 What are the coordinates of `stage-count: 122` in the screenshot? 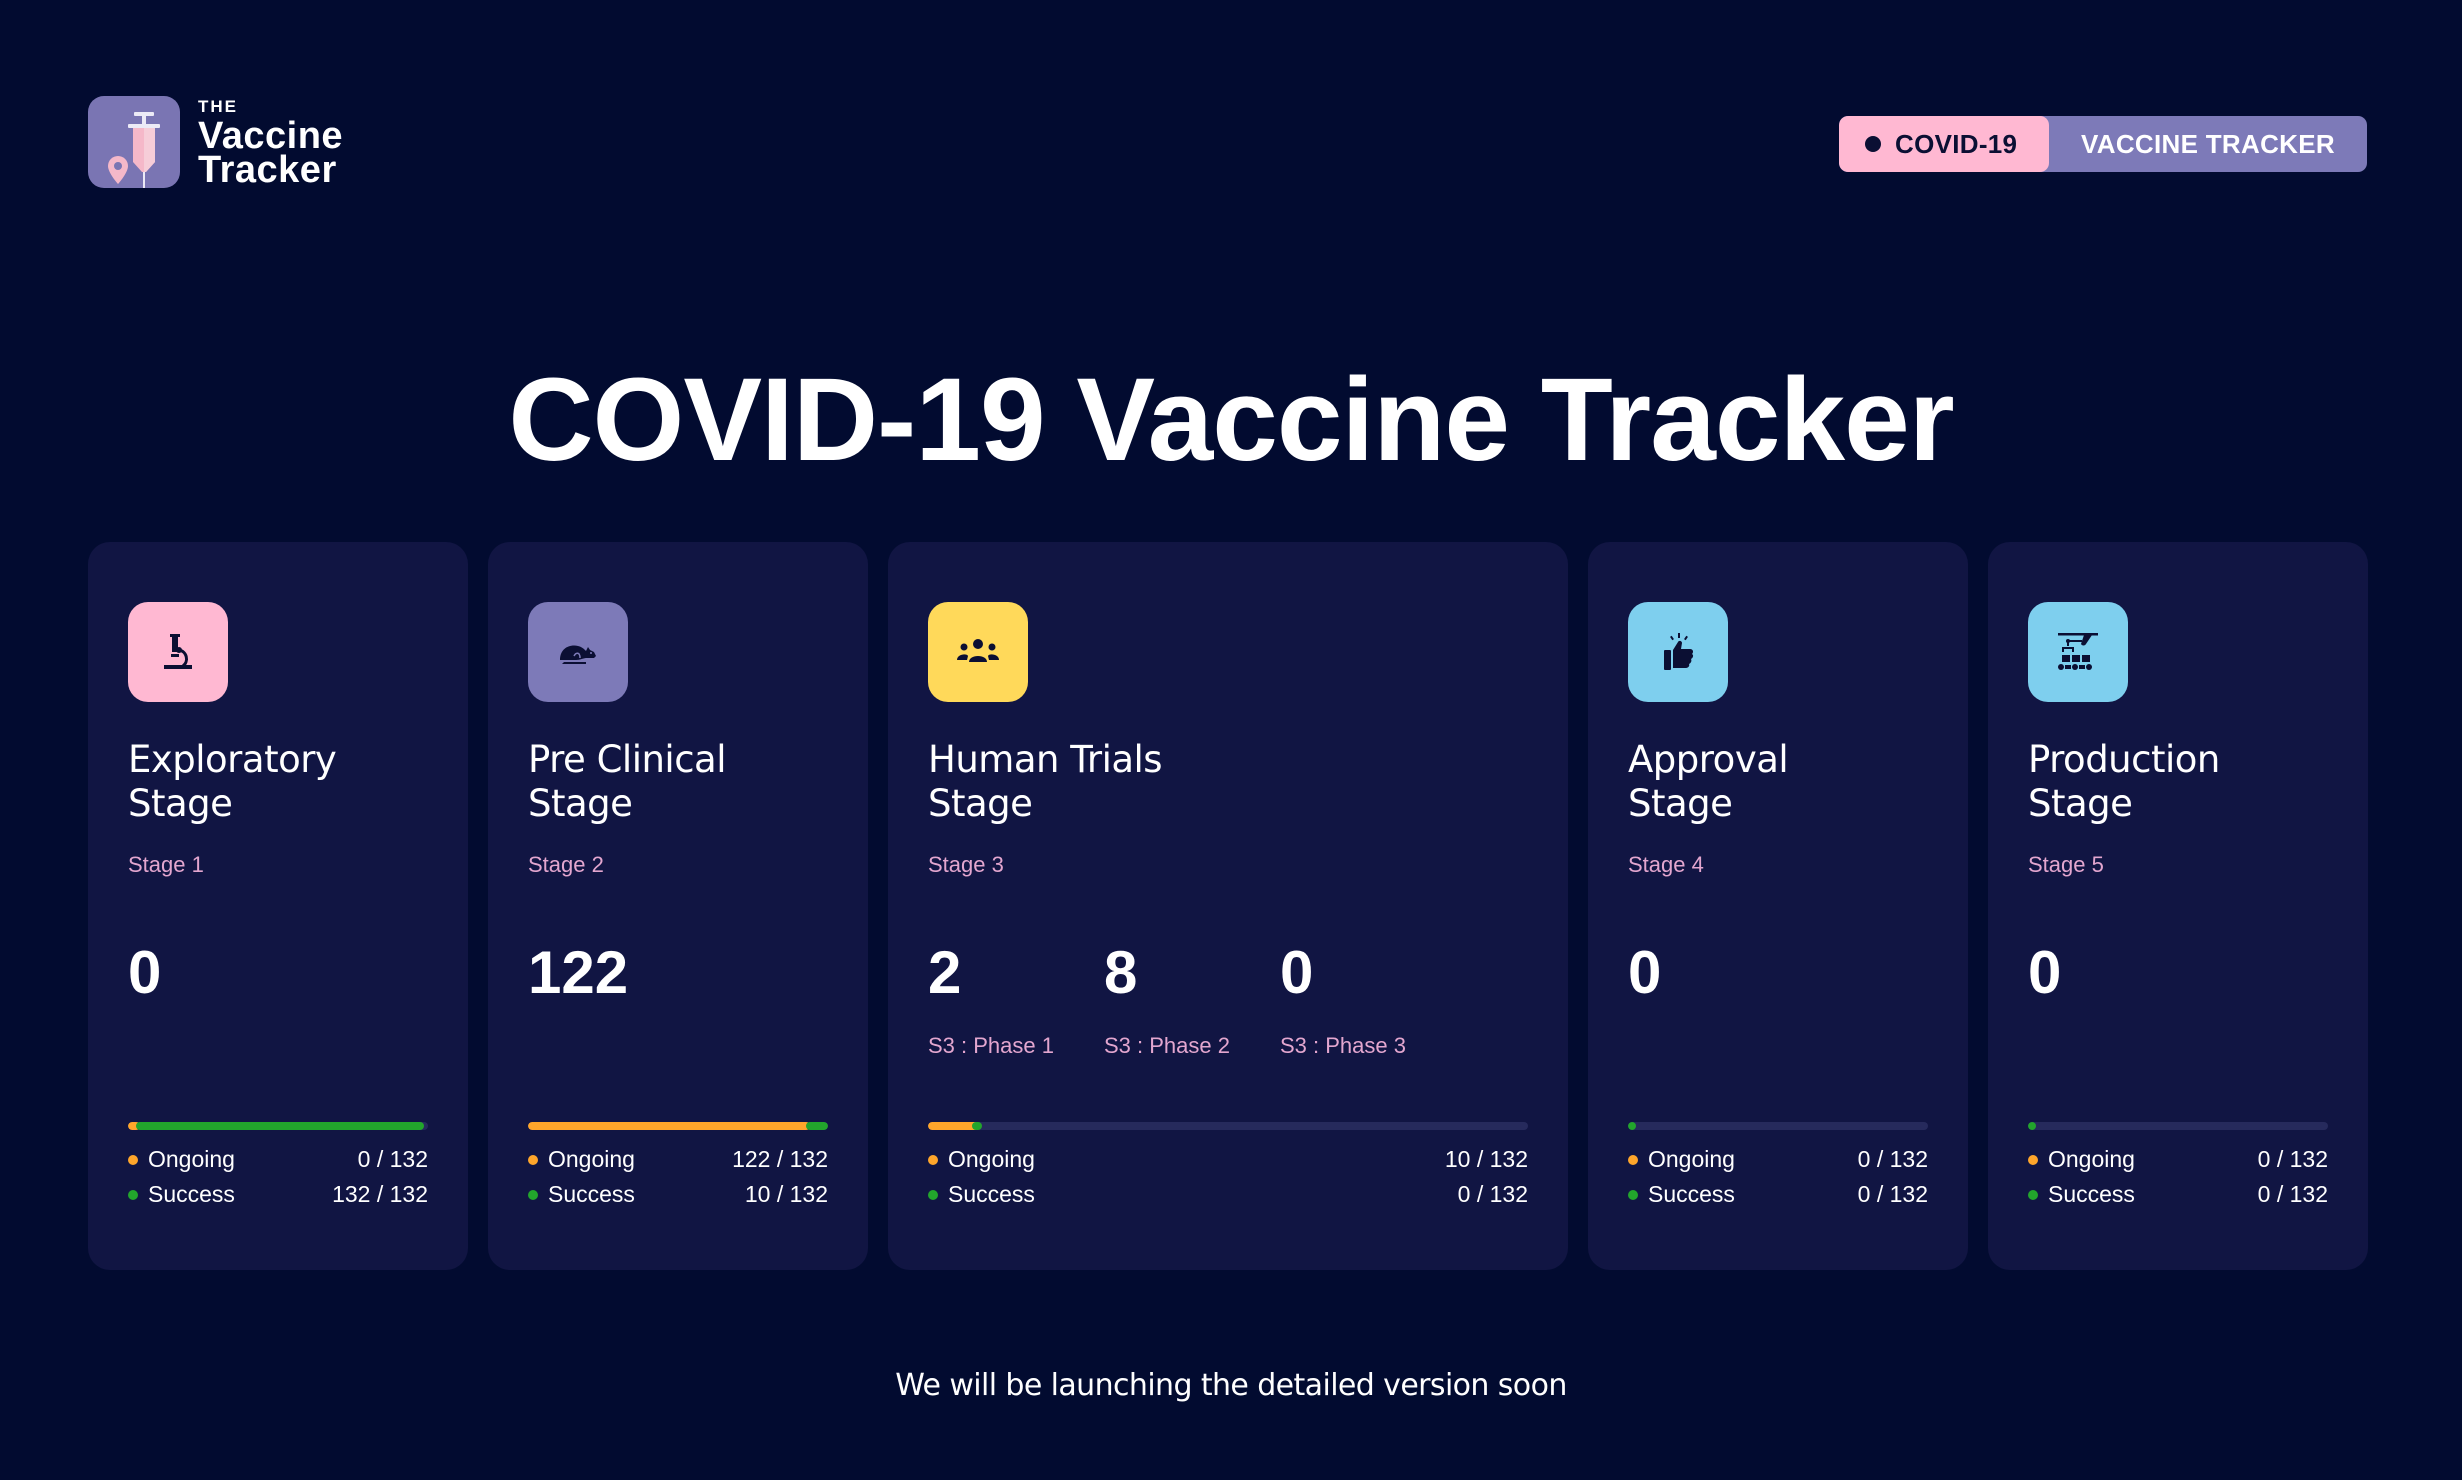 It's located at (578, 972).